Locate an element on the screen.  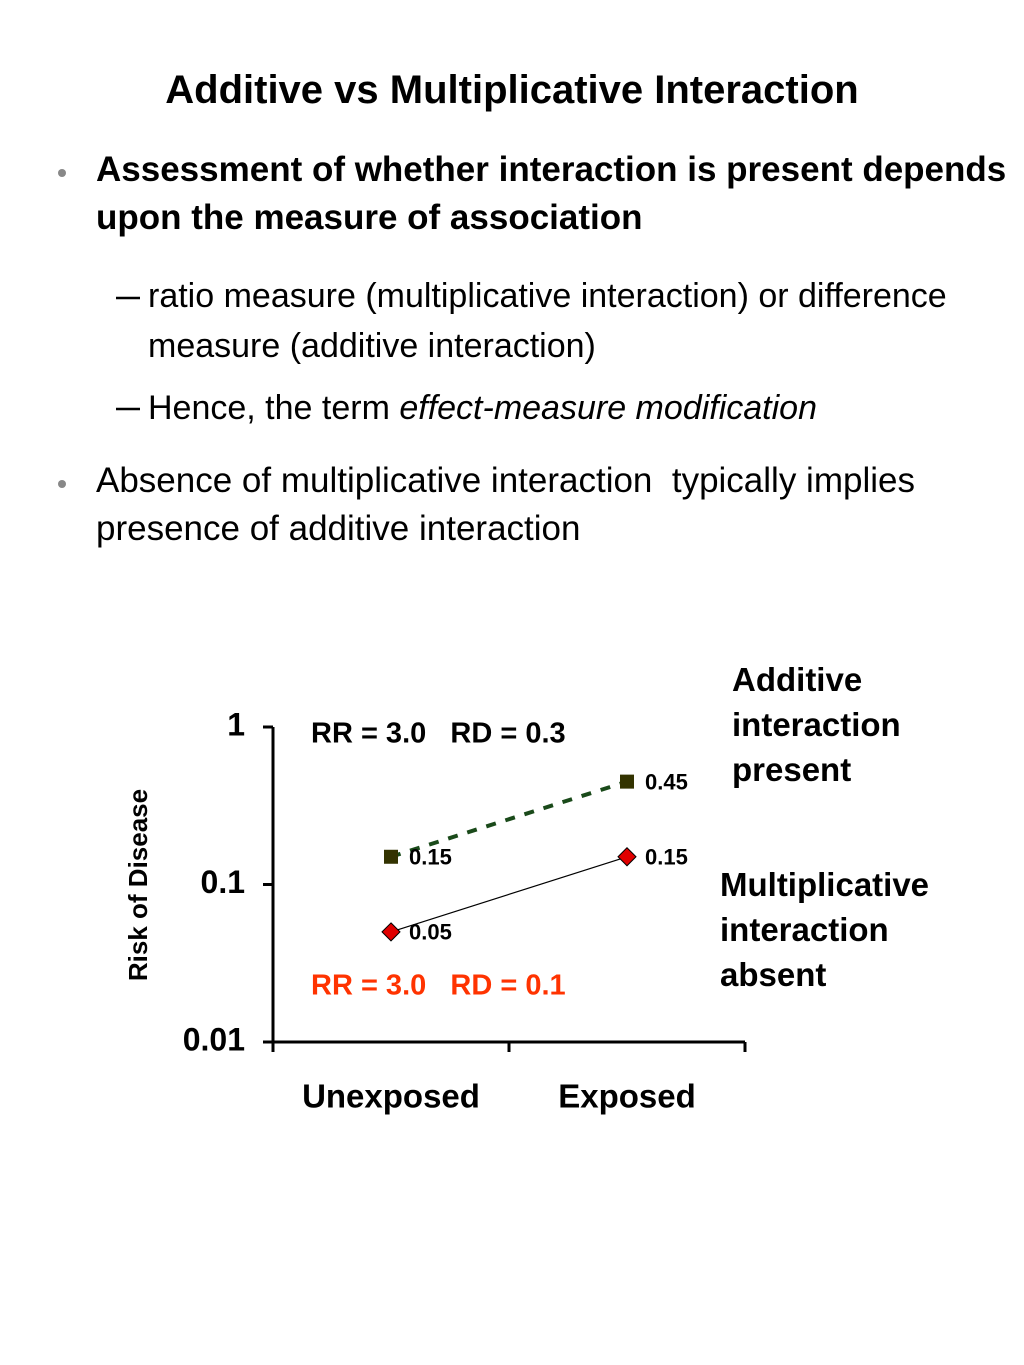
y-tick-label: 1 is located at coordinates (236, 724).